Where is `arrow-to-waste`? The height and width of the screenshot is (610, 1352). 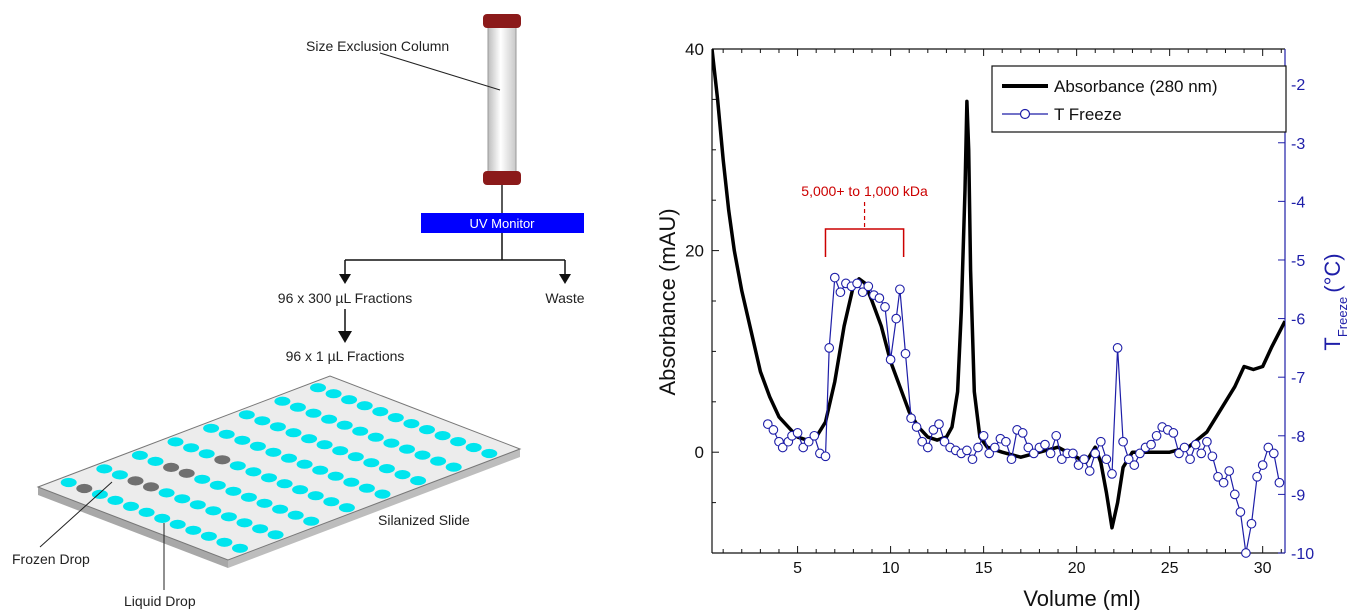
arrow-to-waste is located at coordinates (565, 279).